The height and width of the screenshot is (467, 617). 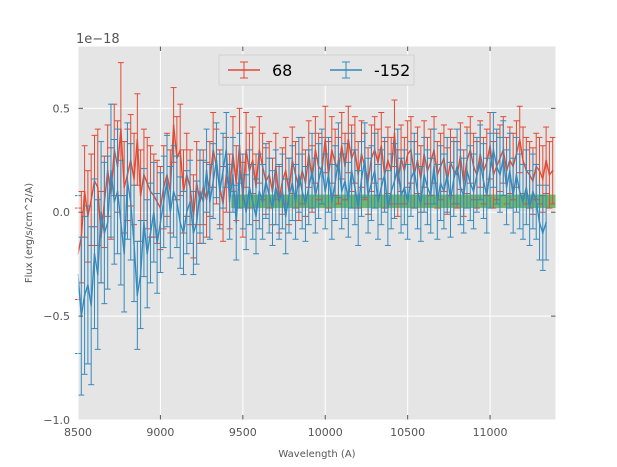 What do you see at coordinates (56, 420) in the screenshot?
I see `y-tick-label: −1.0` at bounding box center [56, 420].